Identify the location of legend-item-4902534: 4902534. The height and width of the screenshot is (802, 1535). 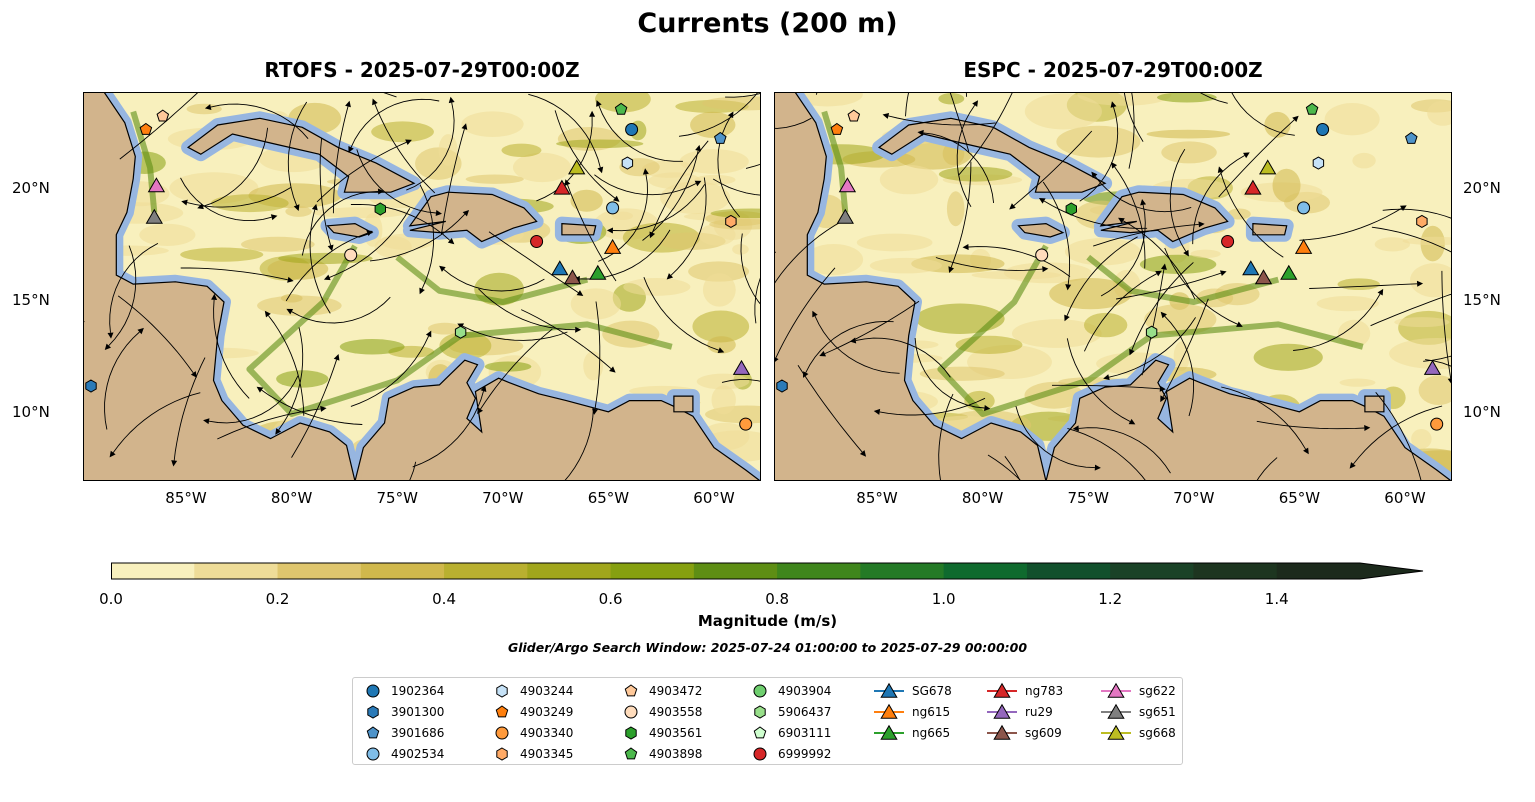
(403, 753).